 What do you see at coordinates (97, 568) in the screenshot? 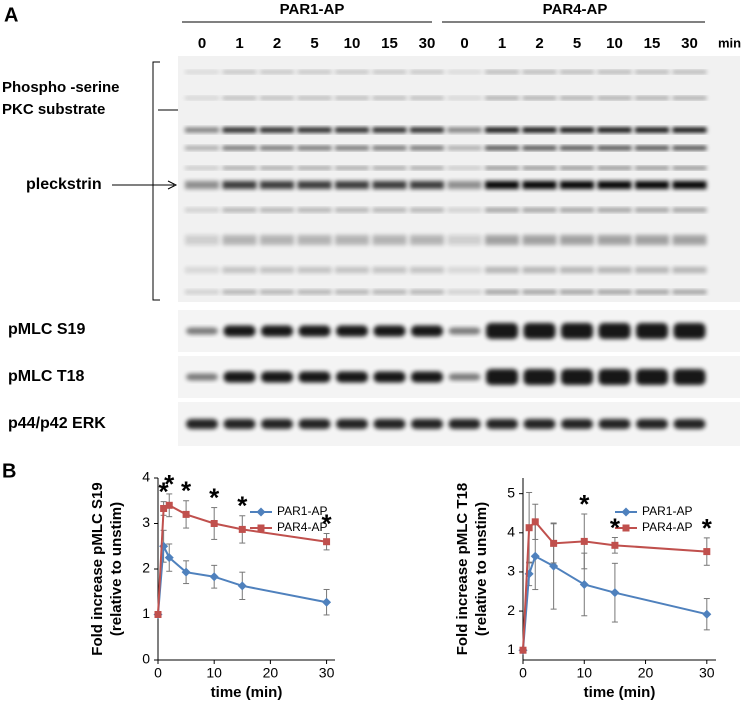
I see `y-axis-label: Fold increase pMLC S19` at bounding box center [97, 568].